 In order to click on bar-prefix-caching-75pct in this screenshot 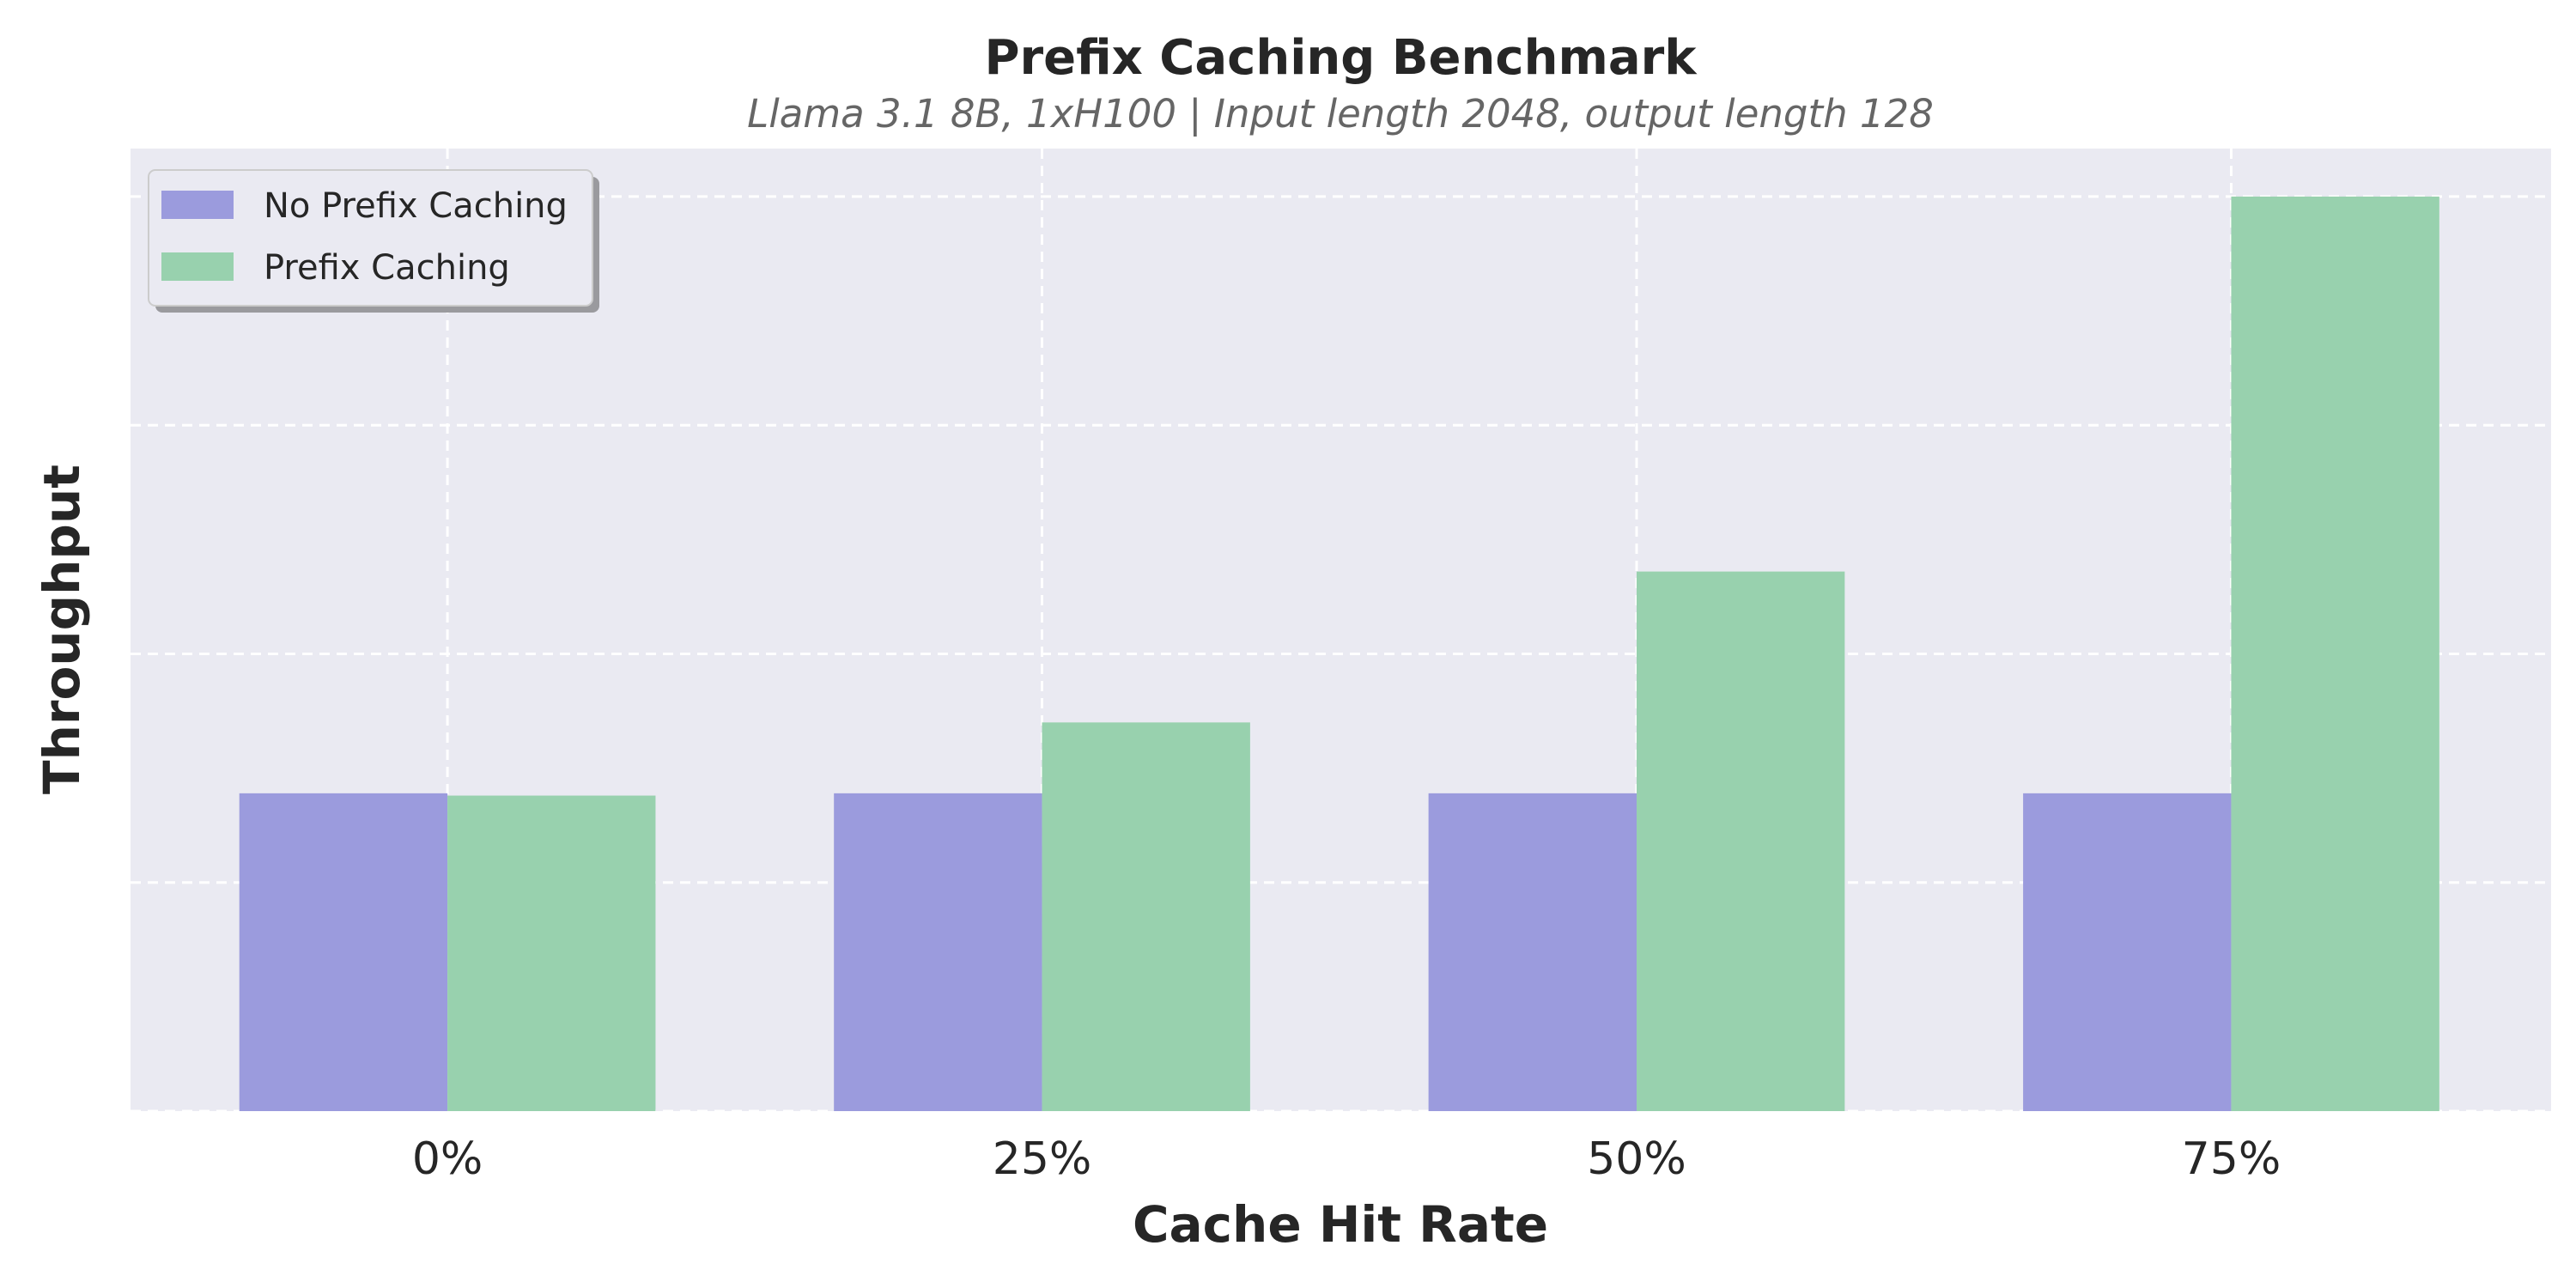, I will do `click(2335, 653)`.